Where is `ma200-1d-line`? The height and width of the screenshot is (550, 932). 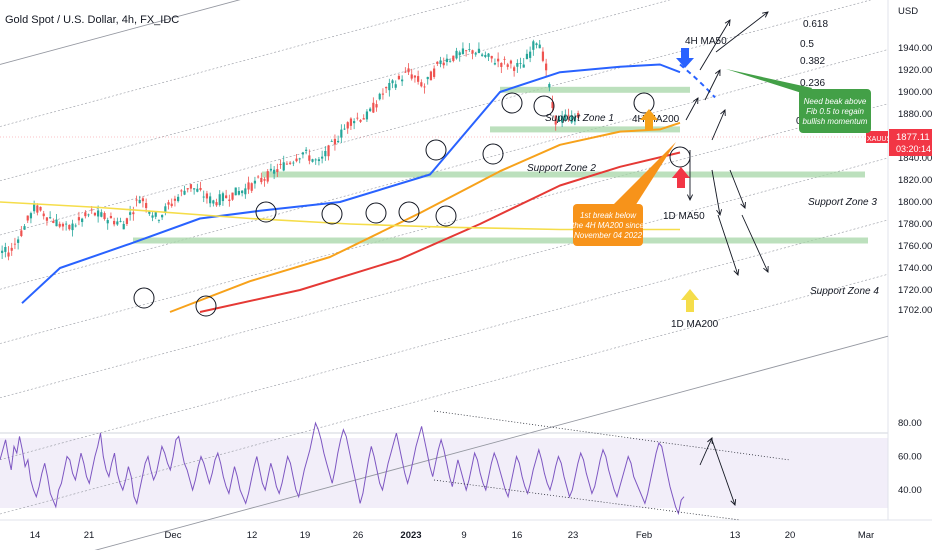 ma200-1d-line is located at coordinates (340, 216).